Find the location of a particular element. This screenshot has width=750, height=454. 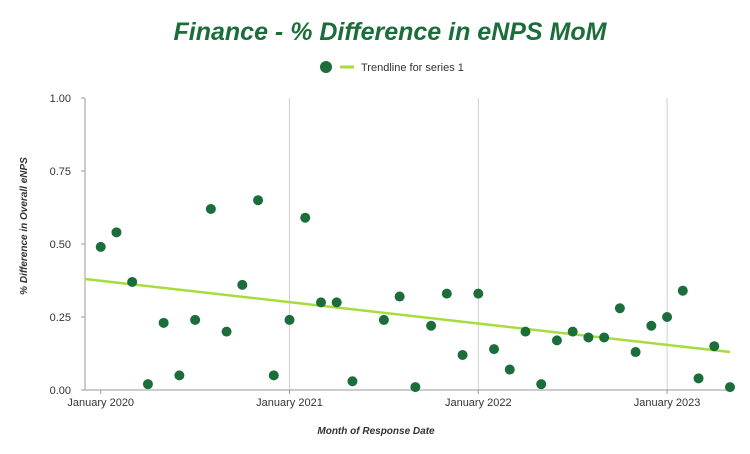

y-tick-label: 0.00 is located at coordinates (60, 391).